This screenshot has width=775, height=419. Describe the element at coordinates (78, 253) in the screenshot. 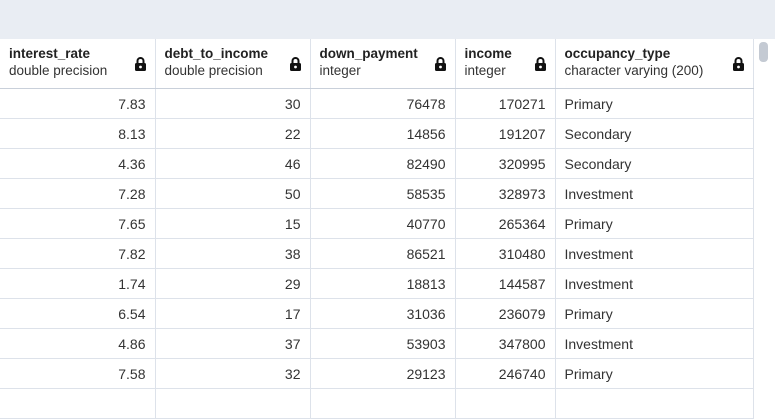

I see `cell-interest-rate: 7.82` at that location.